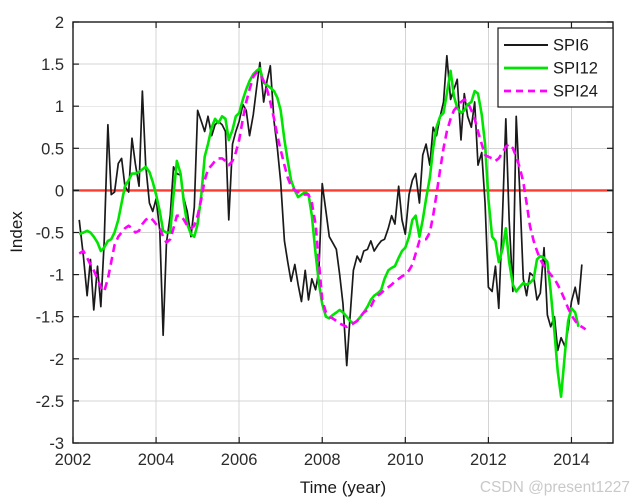  Describe the element at coordinates (571, 460) in the screenshot. I see `x-tick-label: 2014` at that location.